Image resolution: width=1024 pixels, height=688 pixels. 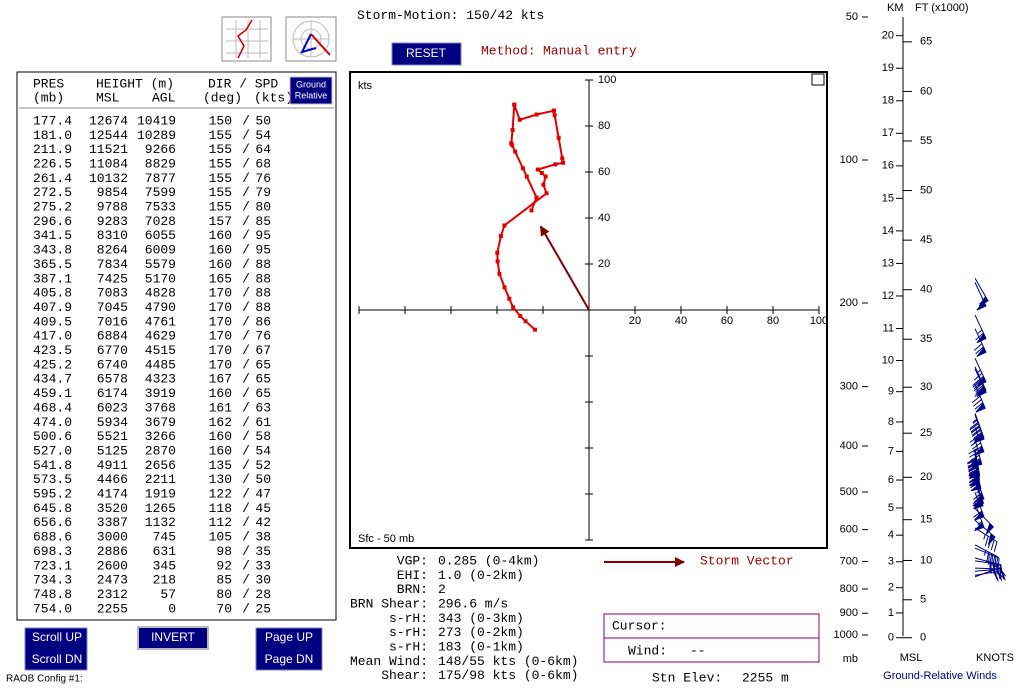 What do you see at coordinates (52, 207) in the screenshot?
I see `cell: 275.2` at bounding box center [52, 207].